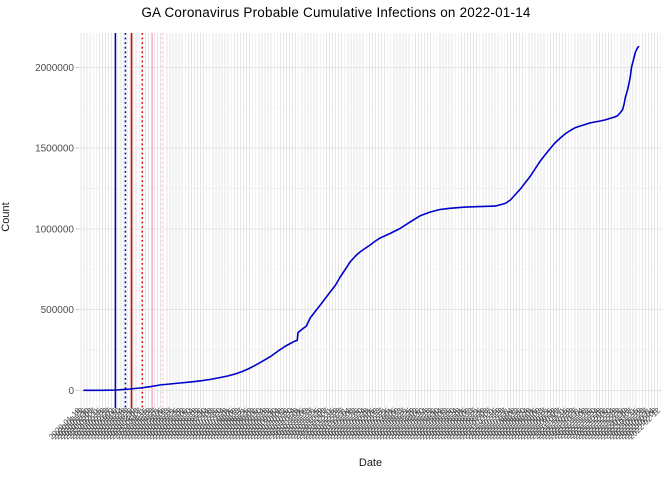 The width and height of the screenshot is (672, 480). What do you see at coordinates (71, 391) in the screenshot?
I see `y-tick-label: 0` at bounding box center [71, 391].